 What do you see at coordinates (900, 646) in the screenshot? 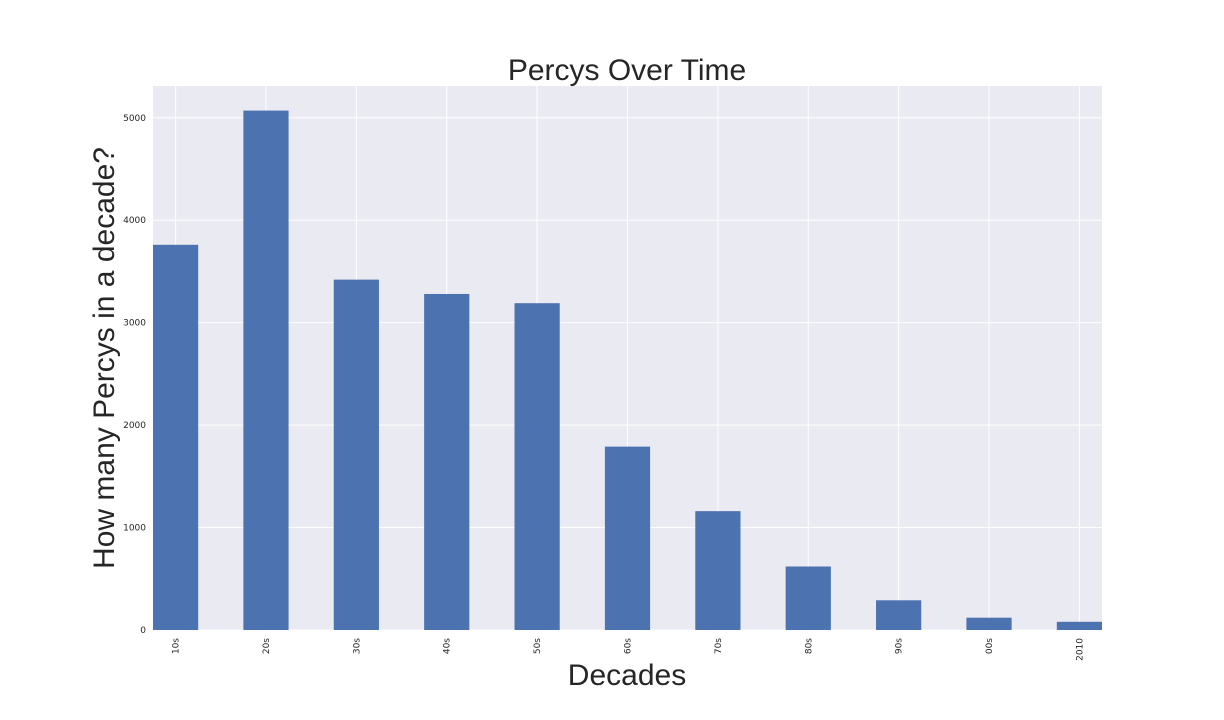
I see `x-tick-label: 90s` at bounding box center [900, 646].